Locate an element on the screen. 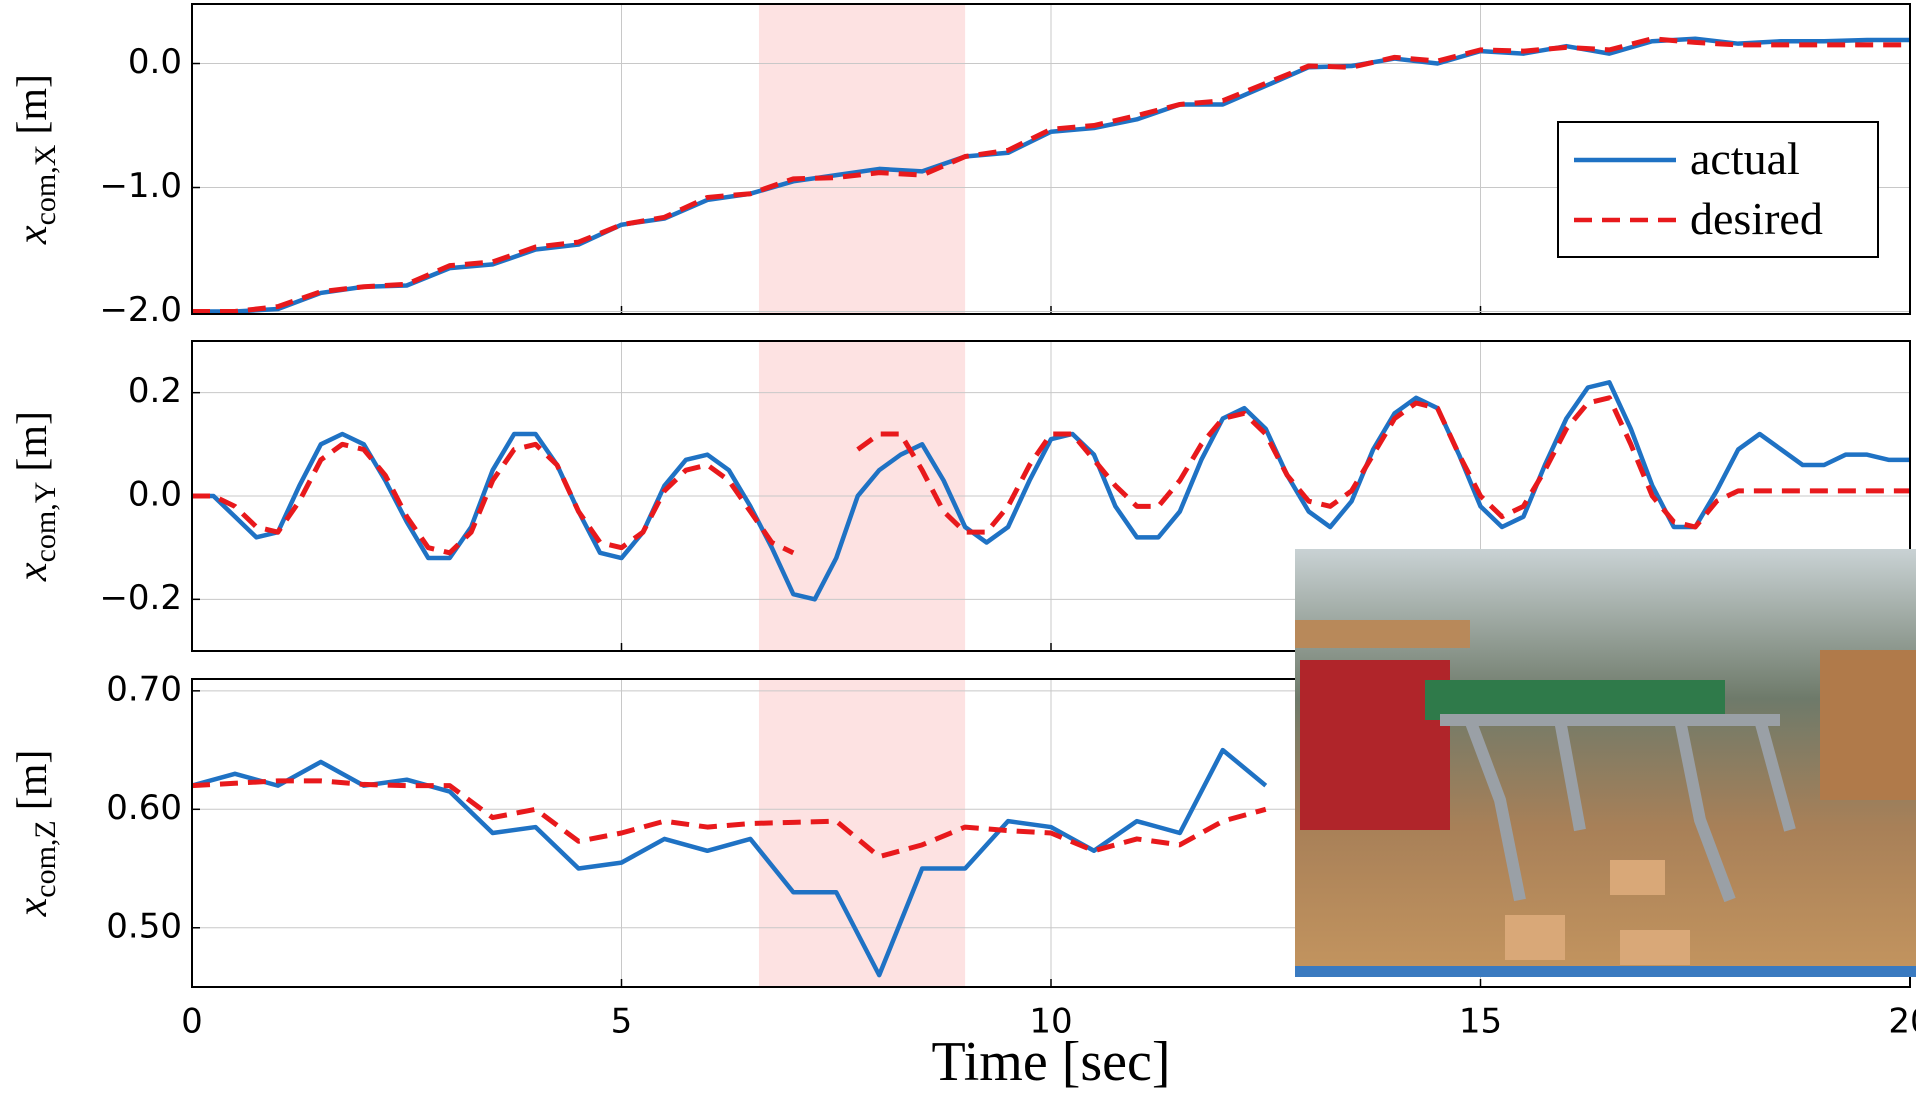 This screenshot has width=1916, height=1098. y-axis-label: xcom,Z [m] is located at coordinates (36, 834).